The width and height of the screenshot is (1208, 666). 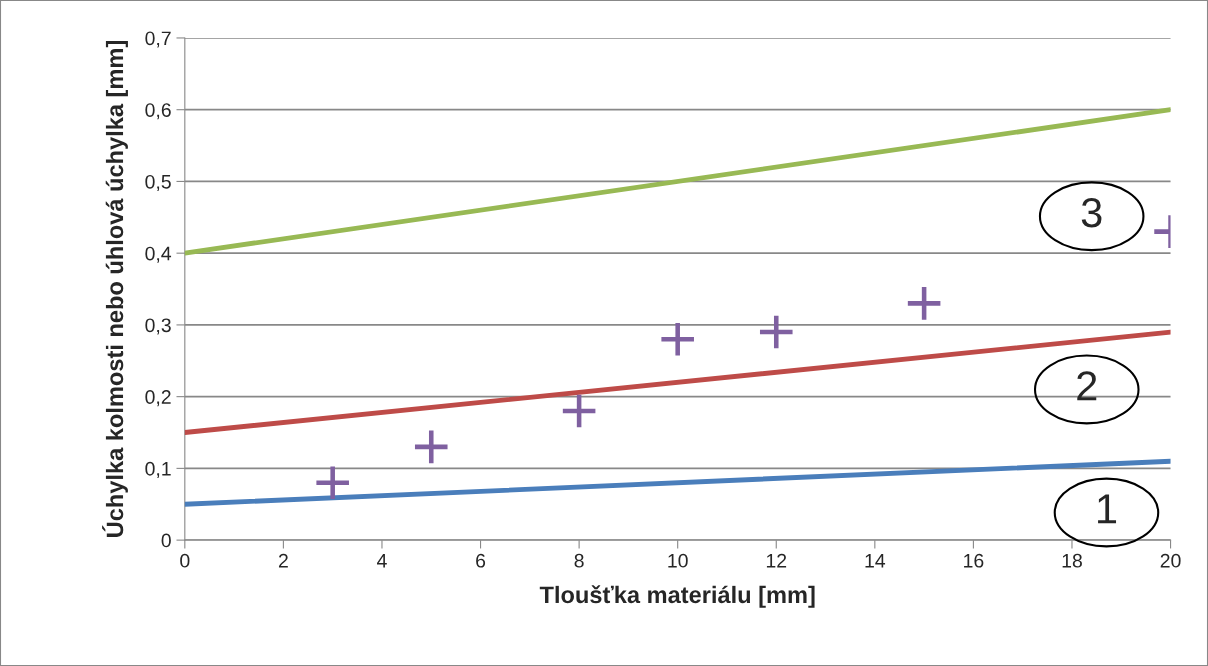 What do you see at coordinates (1170, 560) in the screenshot?
I see `x-tick-label: 20` at bounding box center [1170, 560].